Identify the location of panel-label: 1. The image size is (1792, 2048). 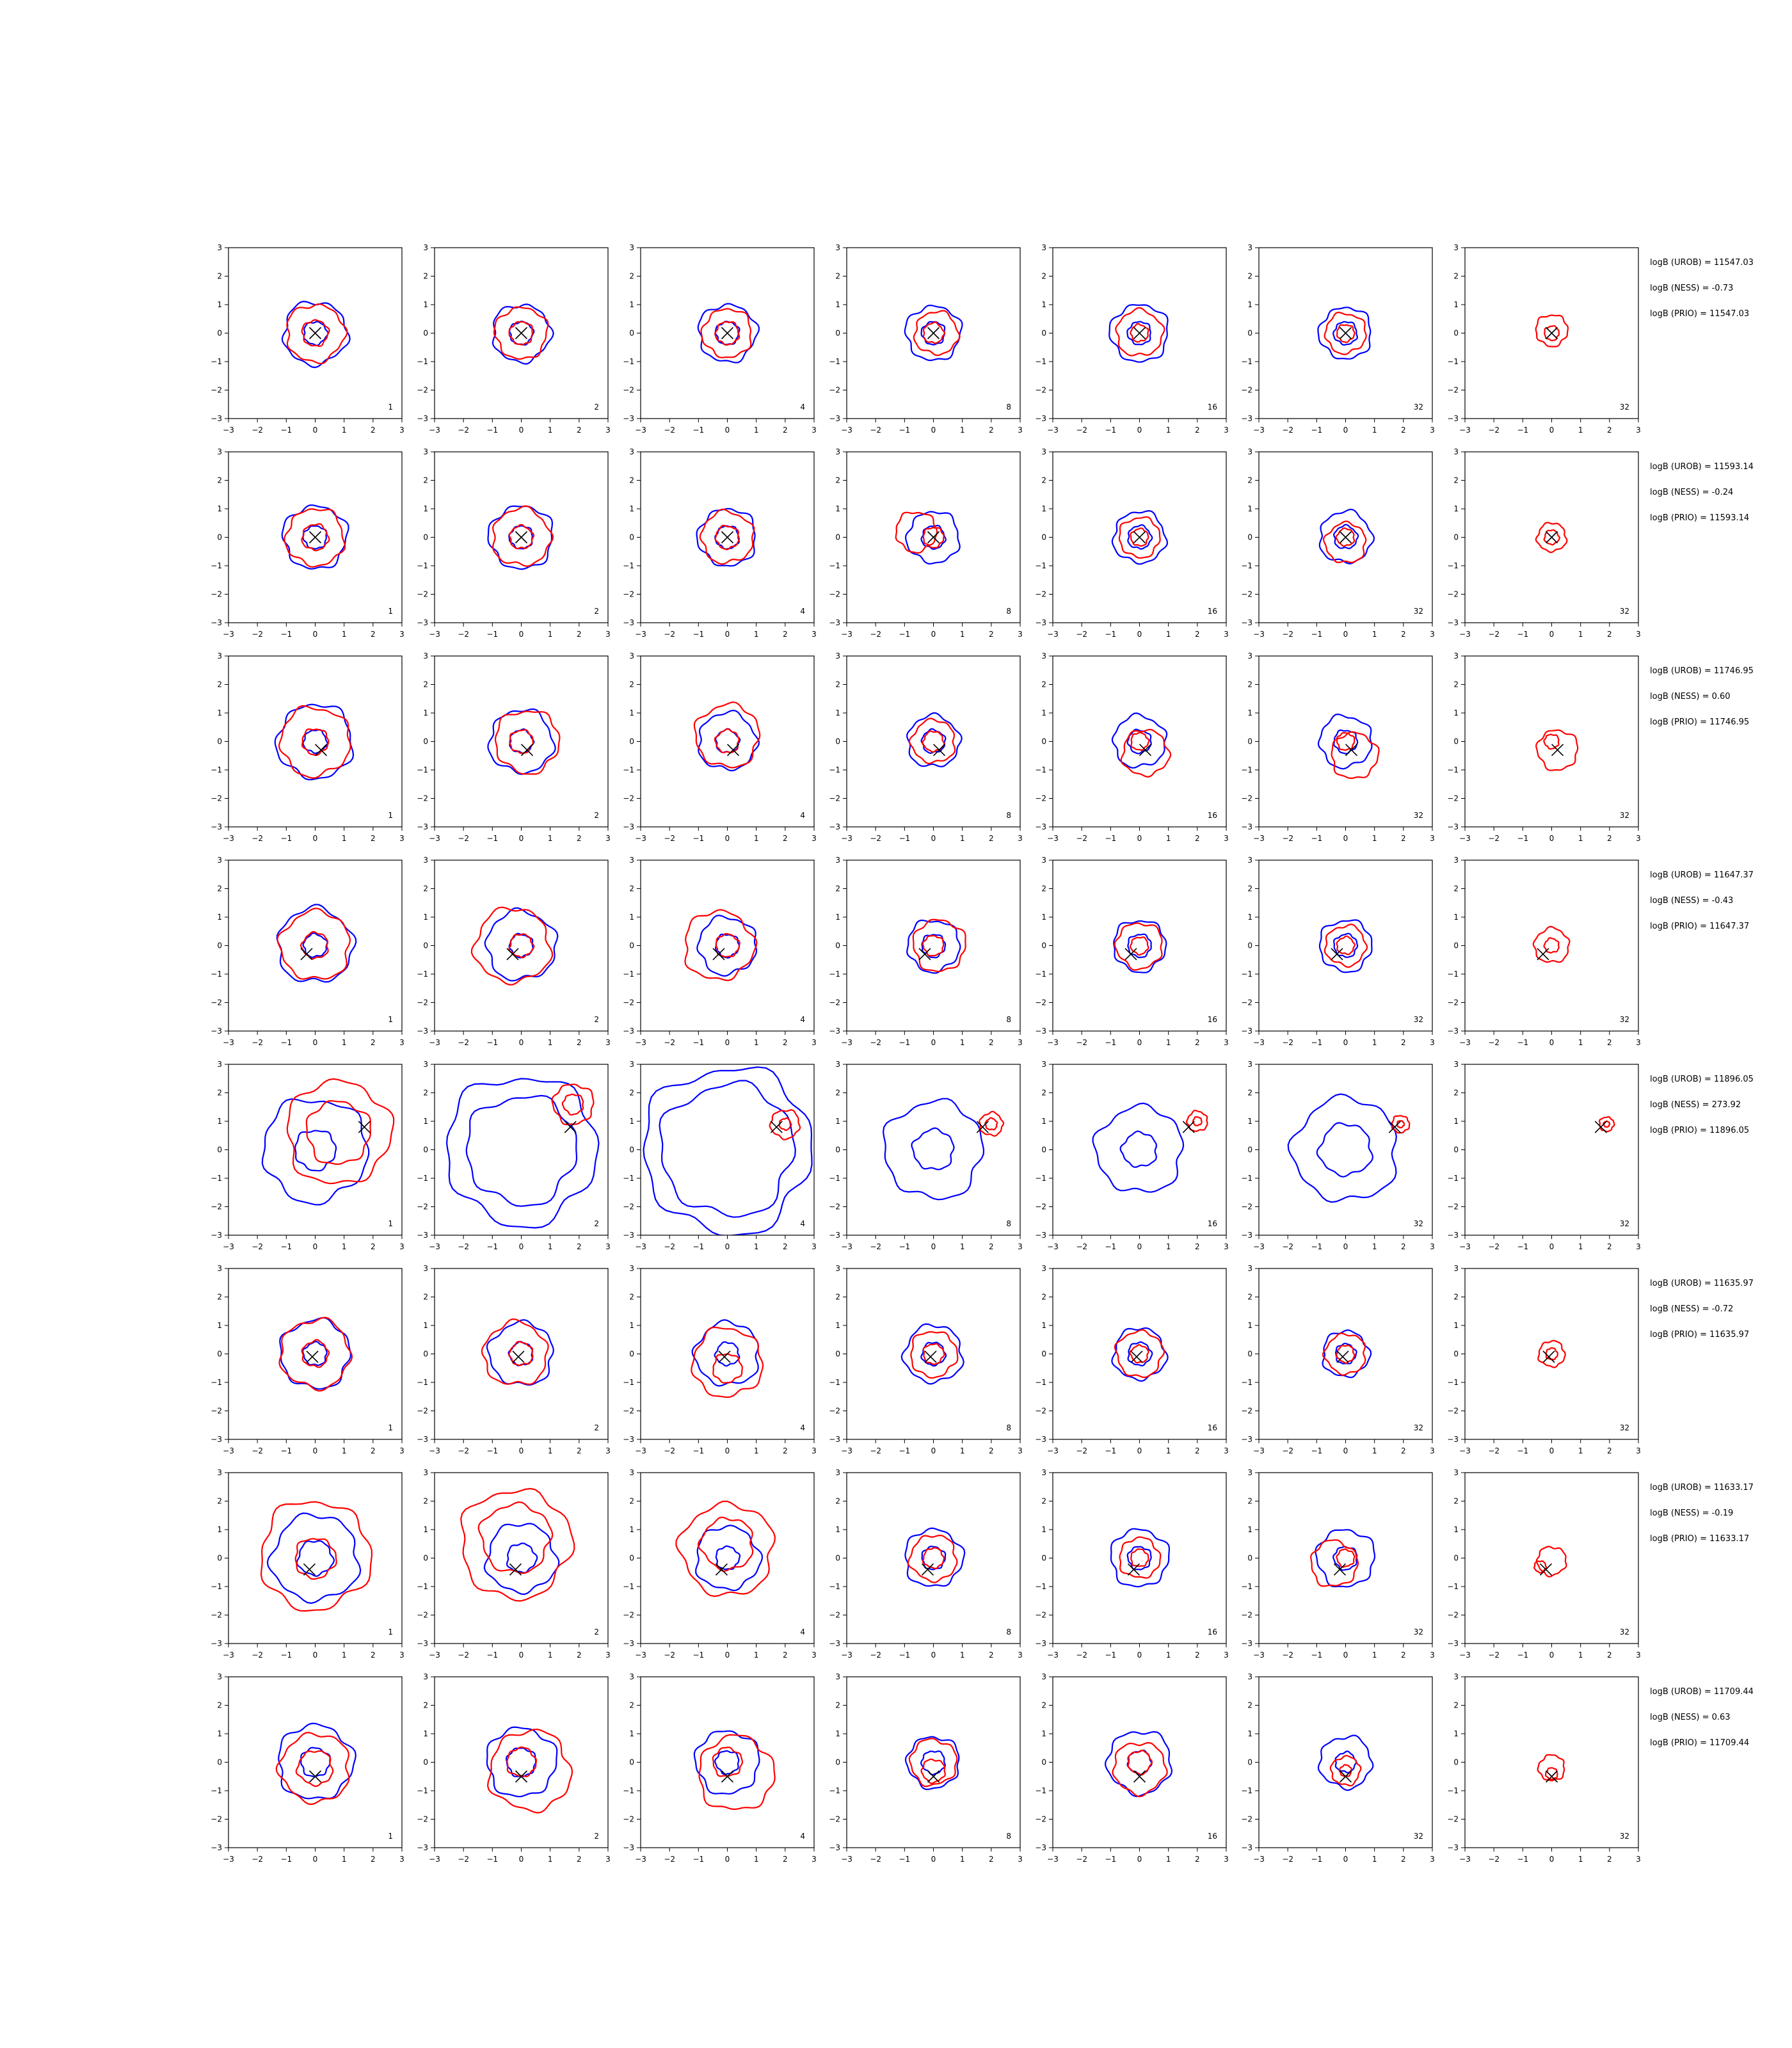
(390, 1836).